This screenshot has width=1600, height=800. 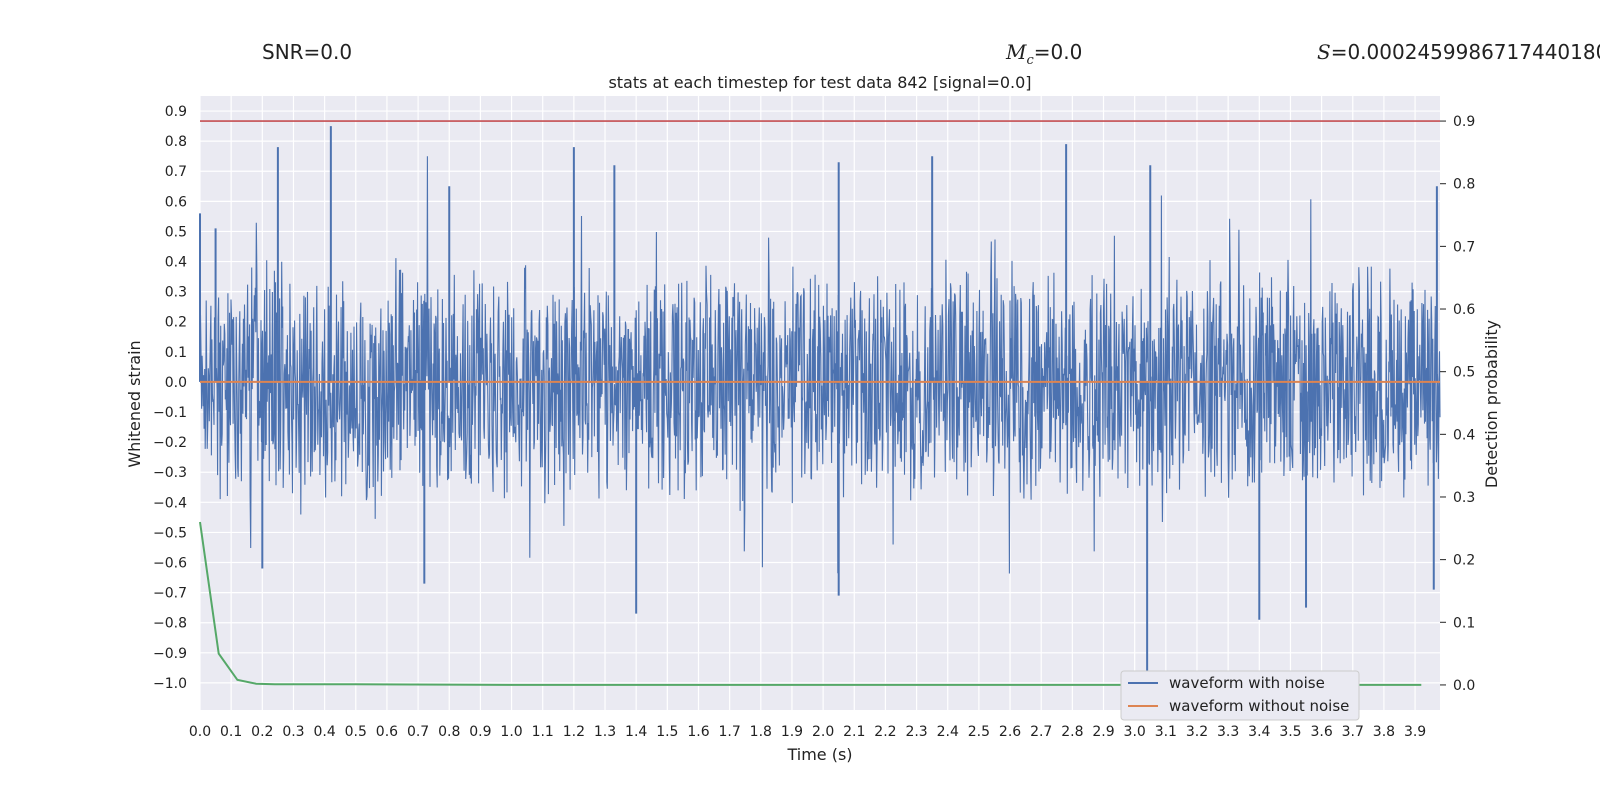 I want to click on score-value: =0.0002459986717440180, so click(x=1465, y=52).